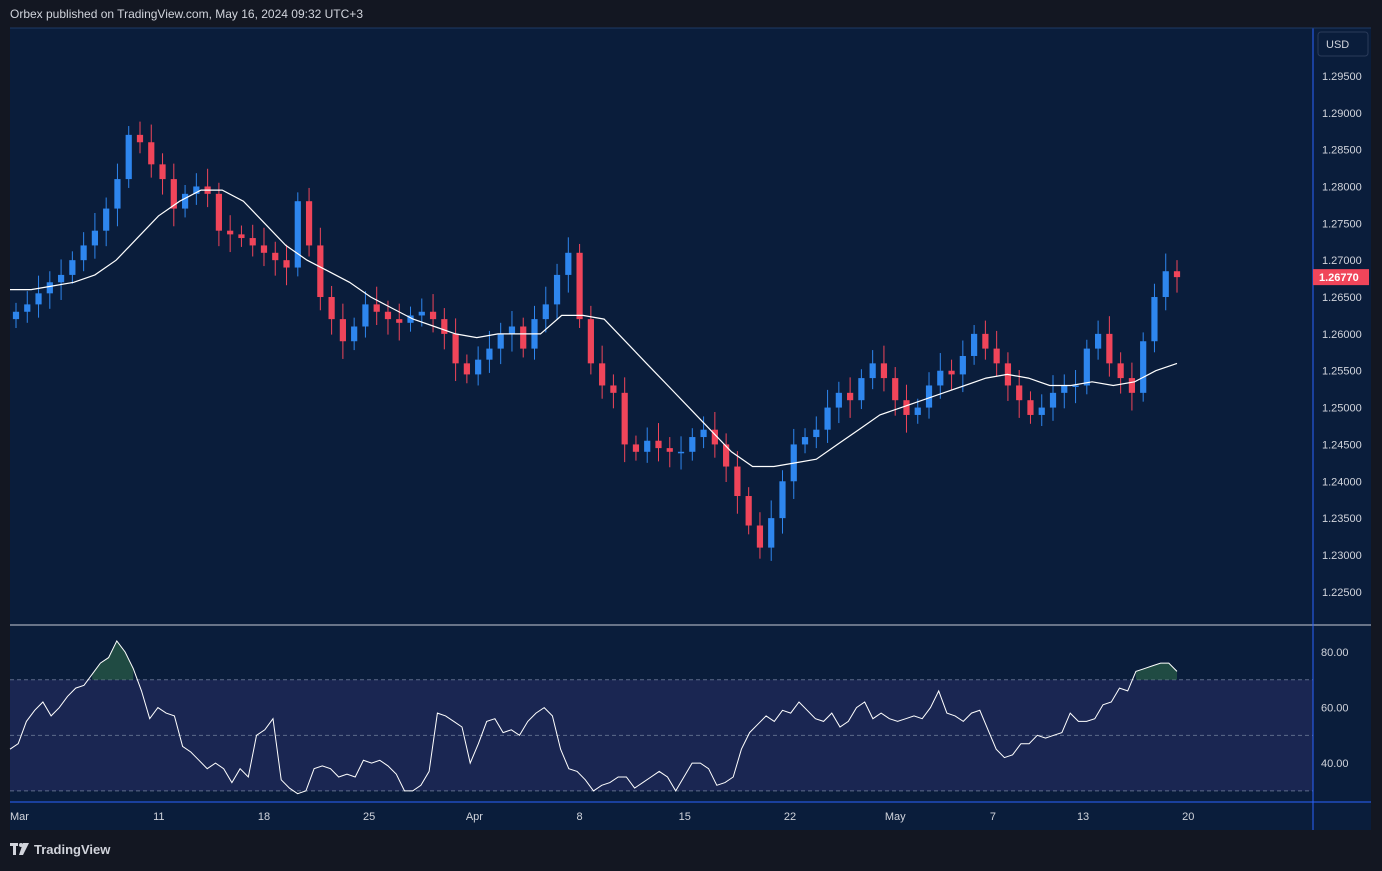 The height and width of the screenshot is (871, 1382). I want to click on tradingview-brand: TradingView, so click(60, 849).